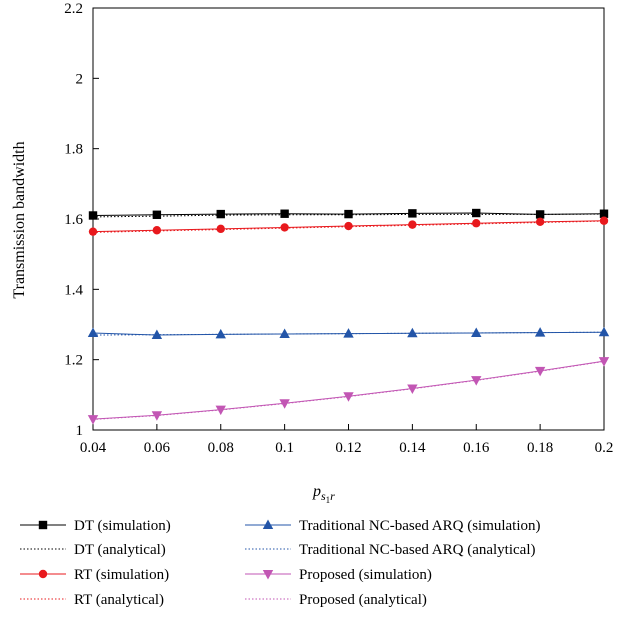  What do you see at coordinates (73, 220) in the screenshot?
I see `y-tick-label: 1.6` at bounding box center [73, 220].